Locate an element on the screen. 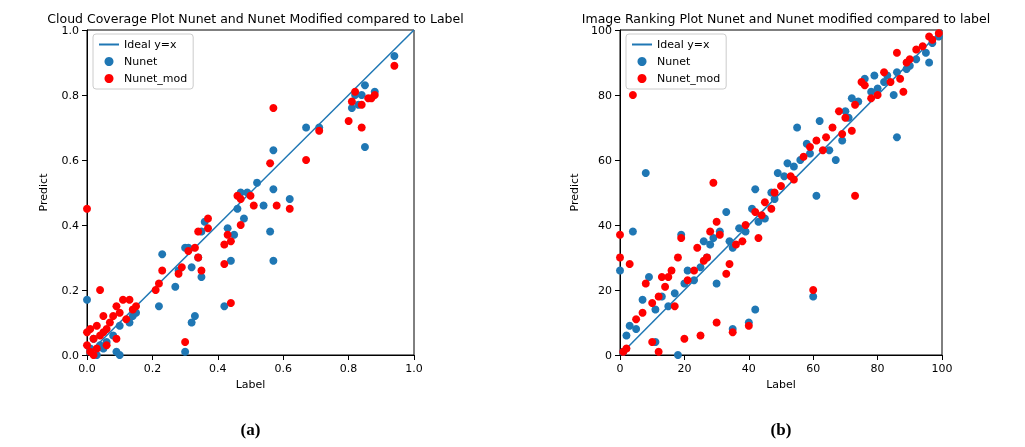  x-tick-label: 20 is located at coordinates (684, 368).